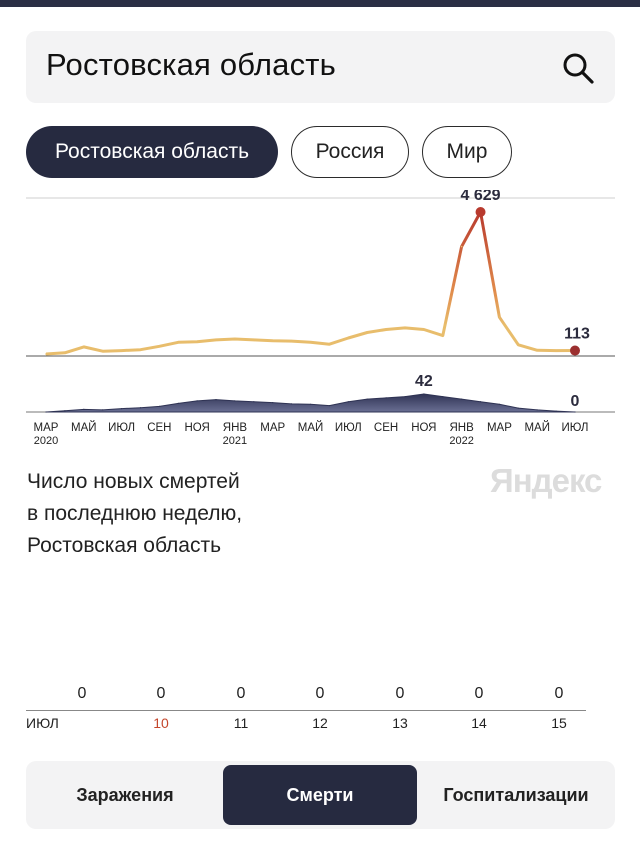 The height and width of the screenshot is (856, 640). I want to click on area-last-label: 0, so click(575, 401).